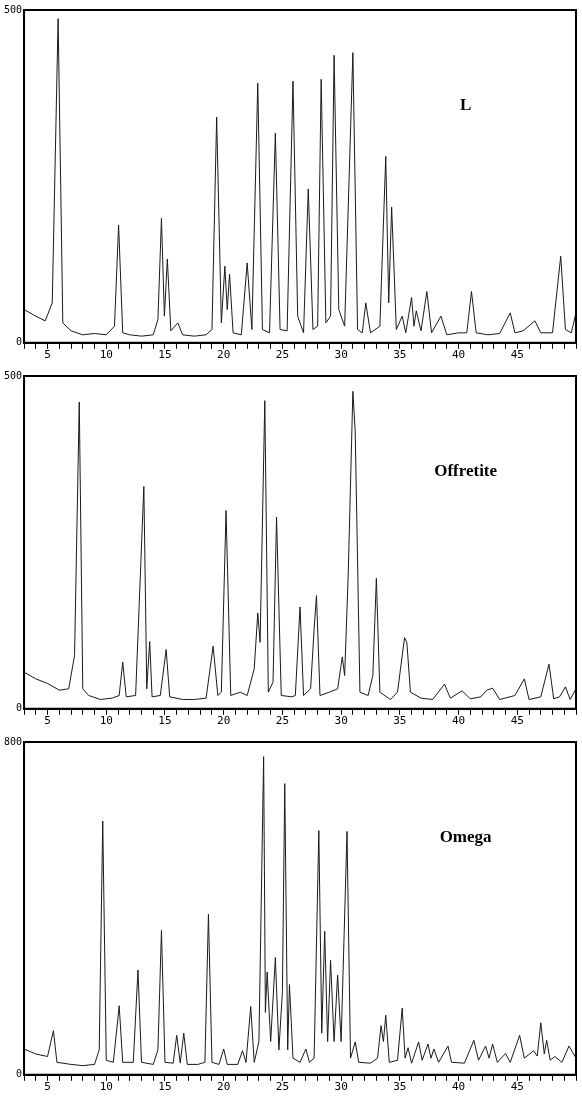 The height and width of the screenshot is (1100, 582). What do you see at coordinates (466, 470) in the screenshot?
I see `text: Offretite` at bounding box center [466, 470].